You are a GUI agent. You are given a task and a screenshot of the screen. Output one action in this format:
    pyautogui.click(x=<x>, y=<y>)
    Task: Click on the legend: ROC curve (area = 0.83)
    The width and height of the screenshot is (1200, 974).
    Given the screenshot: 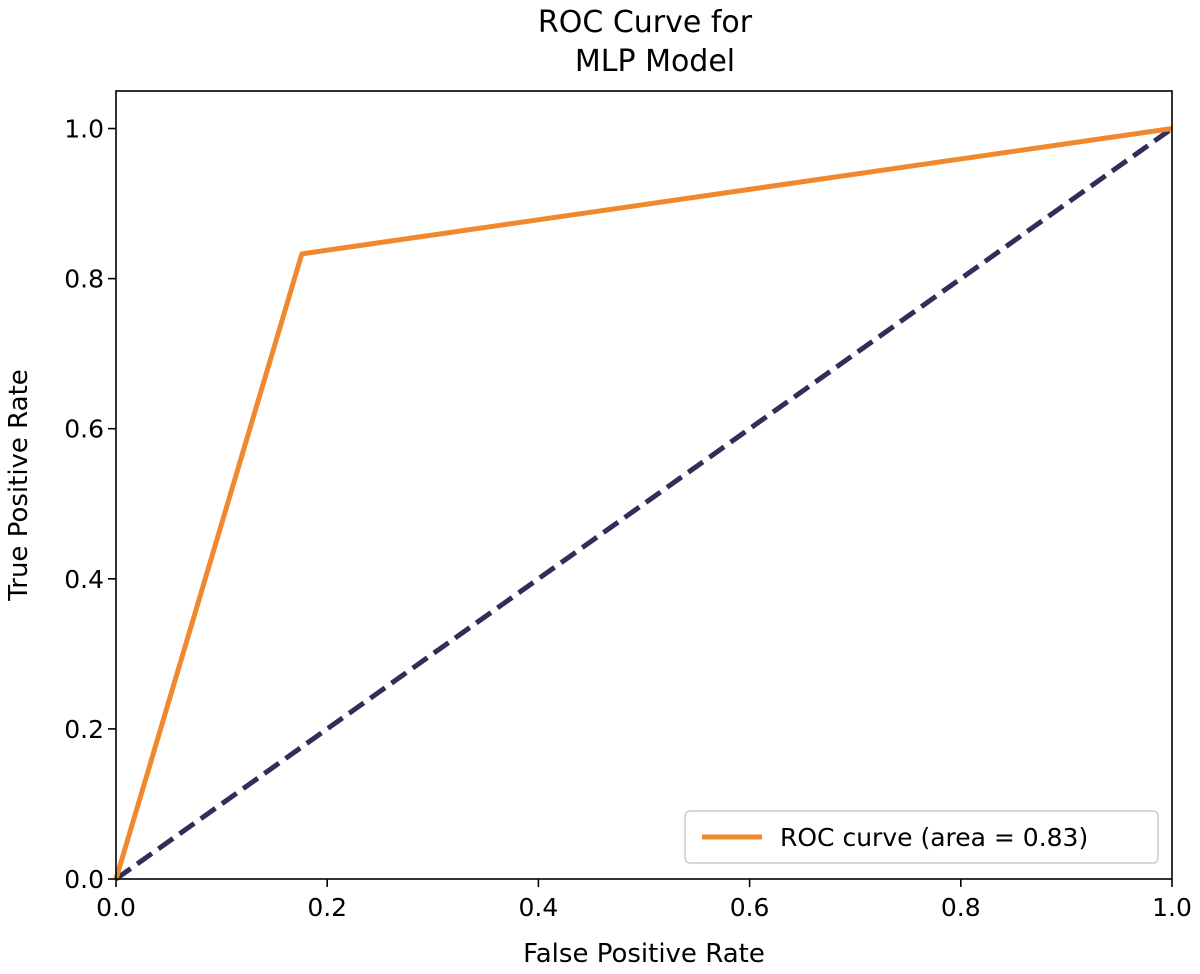 What is the action you would take?
    pyautogui.click(x=921, y=837)
    